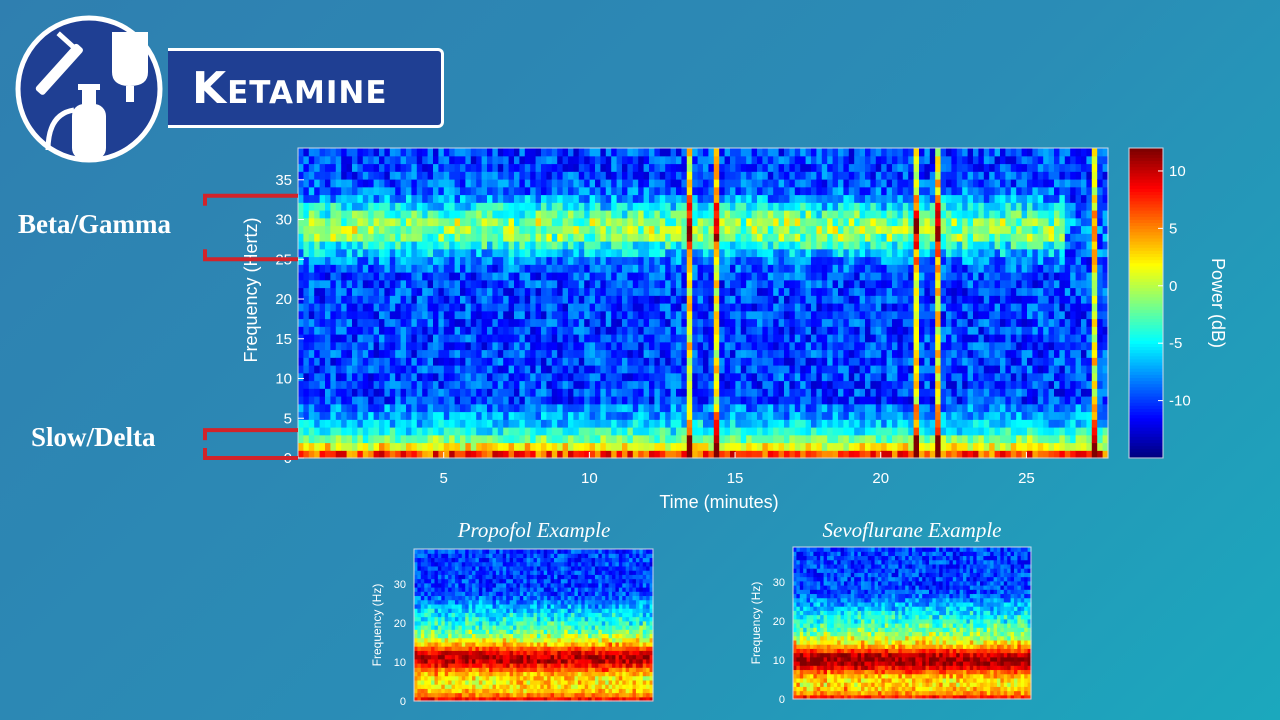 The width and height of the screenshot is (1280, 720). What do you see at coordinates (1180, 401) in the screenshot?
I see `colorbar-tick-label: -10` at bounding box center [1180, 401].